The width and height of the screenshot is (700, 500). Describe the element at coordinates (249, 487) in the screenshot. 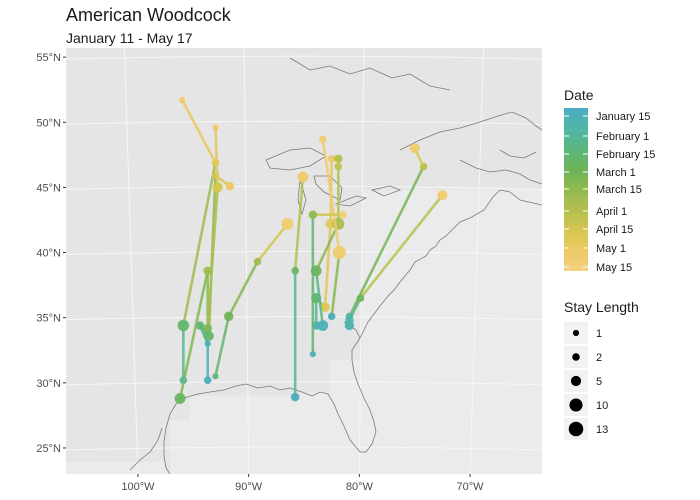

I see `lon-tick-label: 90°W` at that location.